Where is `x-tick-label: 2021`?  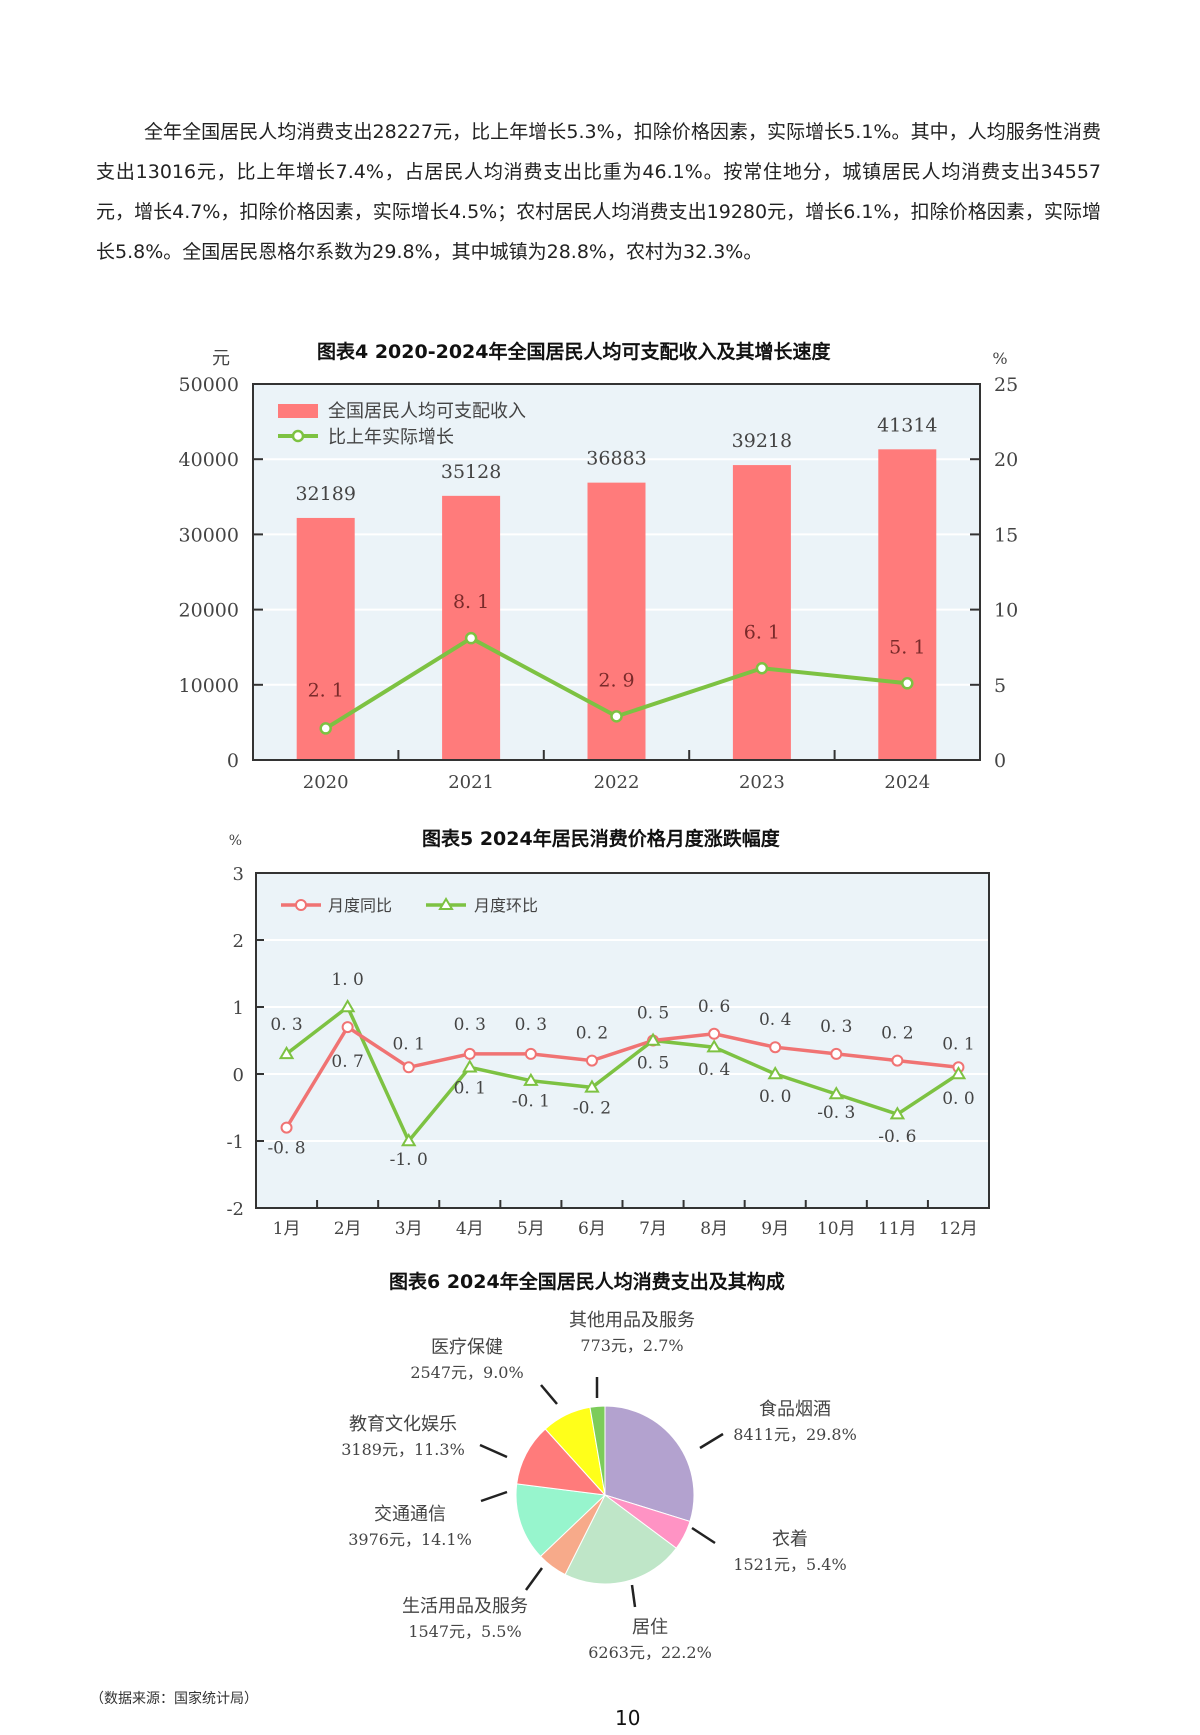
x-tick-label: 2021 is located at coordinates (471, 782).